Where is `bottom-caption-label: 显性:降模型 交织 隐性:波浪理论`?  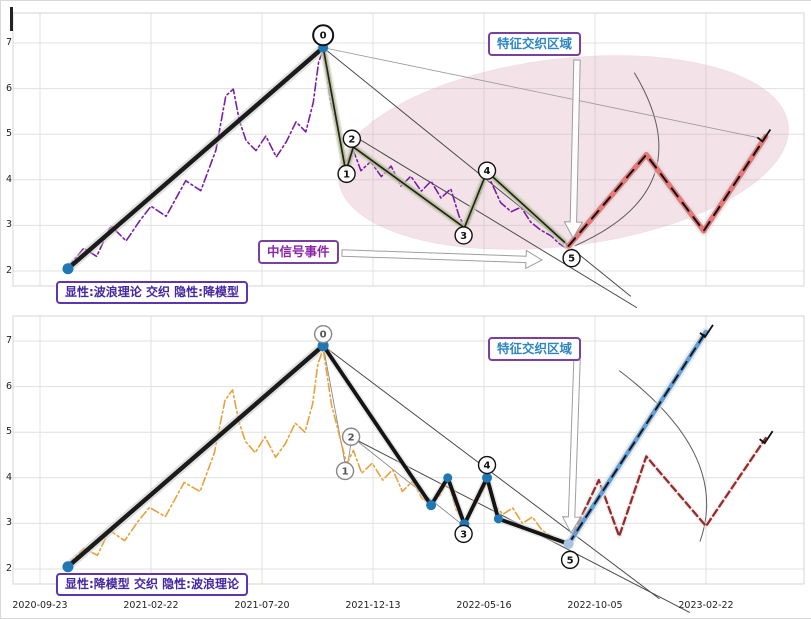 bottom-caption-label: 显性:降模型 交织 隐性:波浪理论 is located at coordinates (152, 584).